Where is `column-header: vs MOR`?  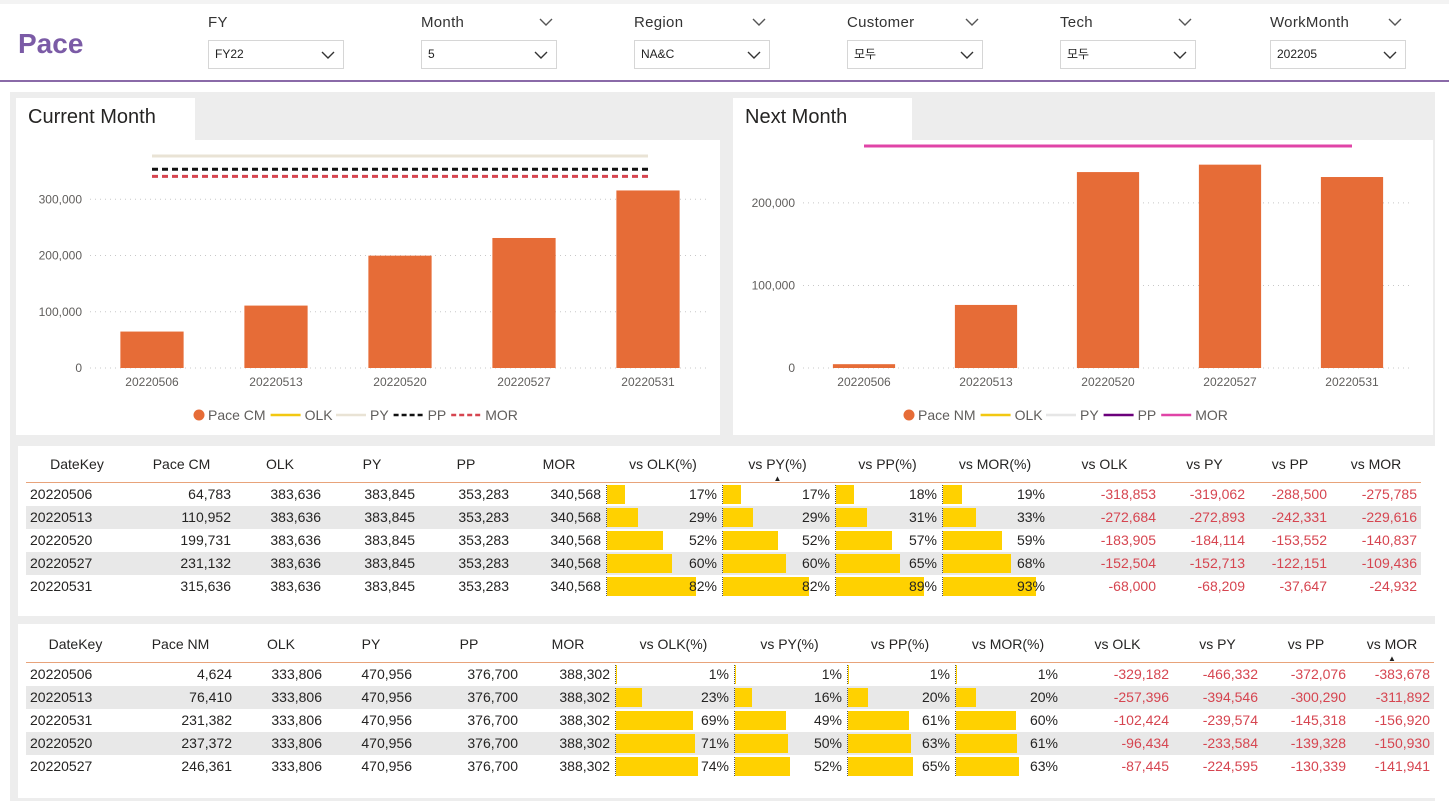 column-header: vs MOR is located at coordinates (1376, 464).